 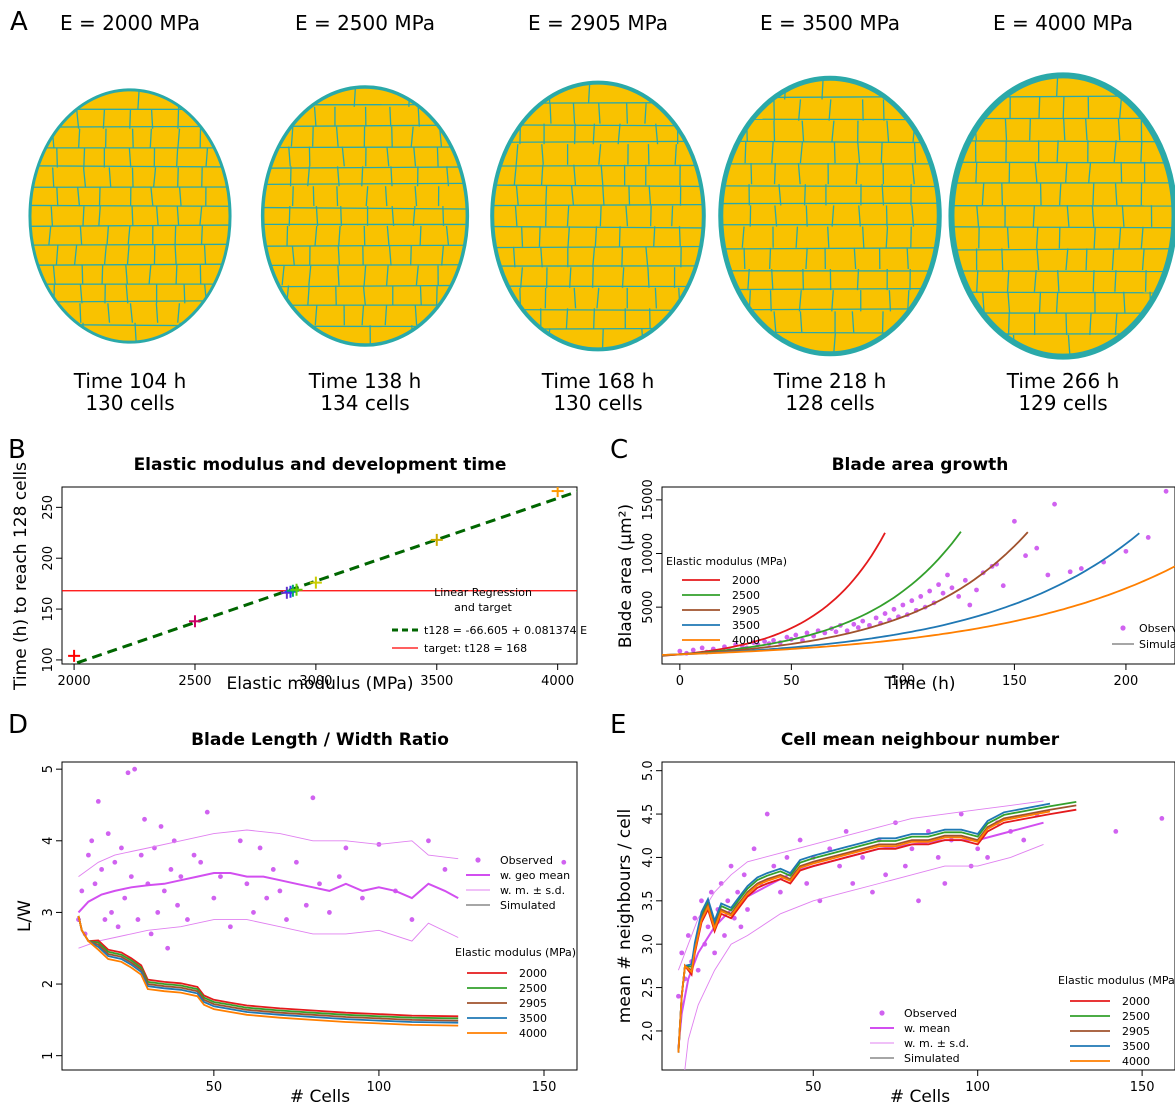 What do you see at coordinates (626, 576) in the screenshot?
I see `y-axis-label: Blade area (µm²)` at bounding box center [626, 576].